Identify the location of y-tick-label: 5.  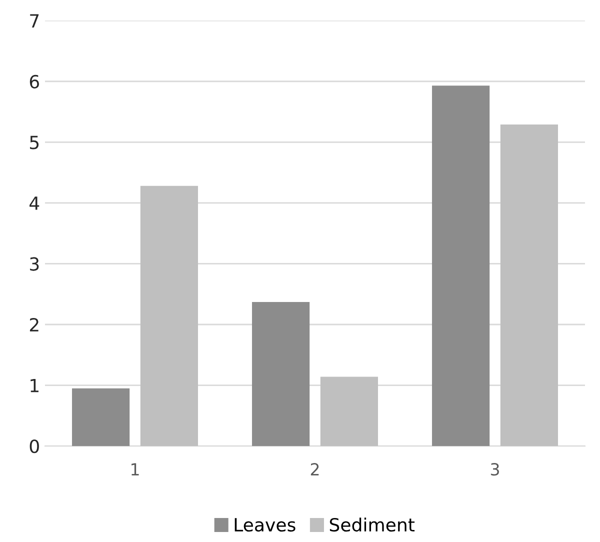
(34, 143).